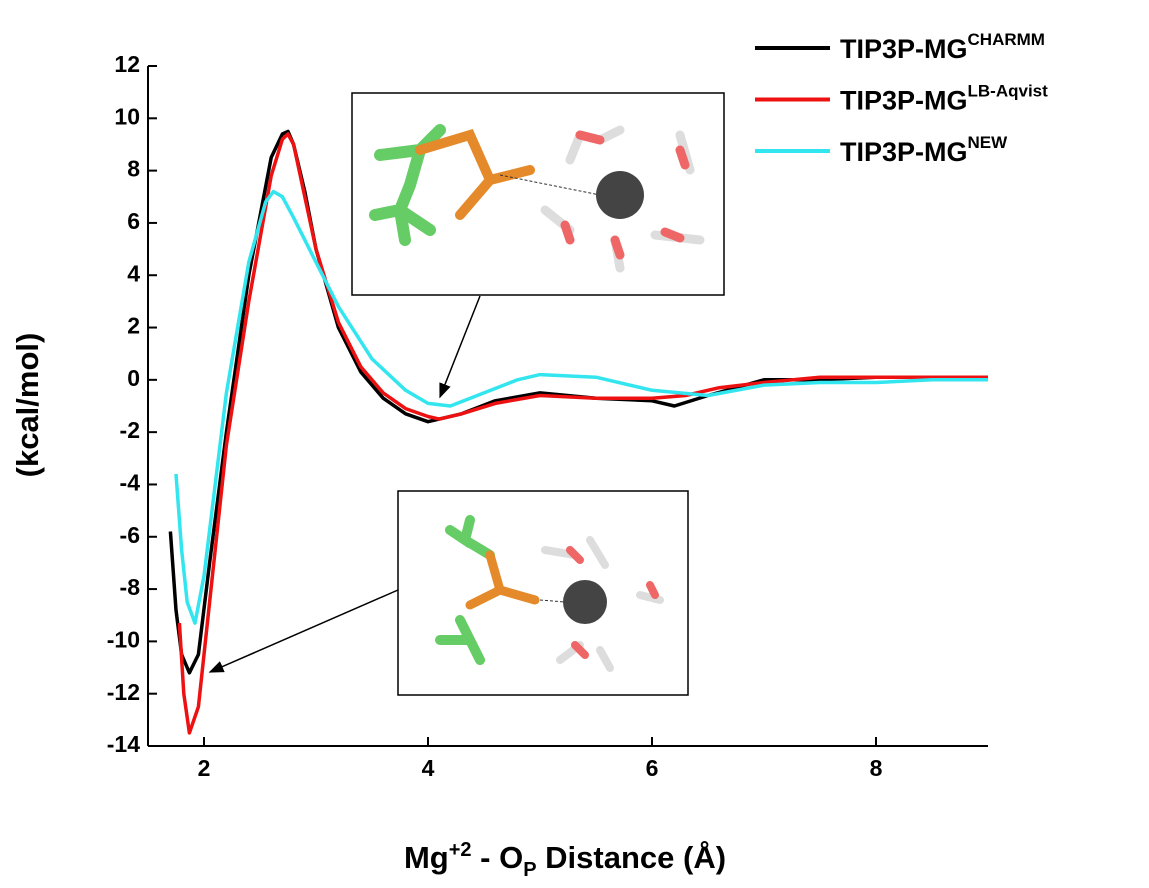 Image resolution: width=1149 pixels, height=888 pixels. I want to click on legend-label: TIP3P-MGNEW, so click(924, 150).